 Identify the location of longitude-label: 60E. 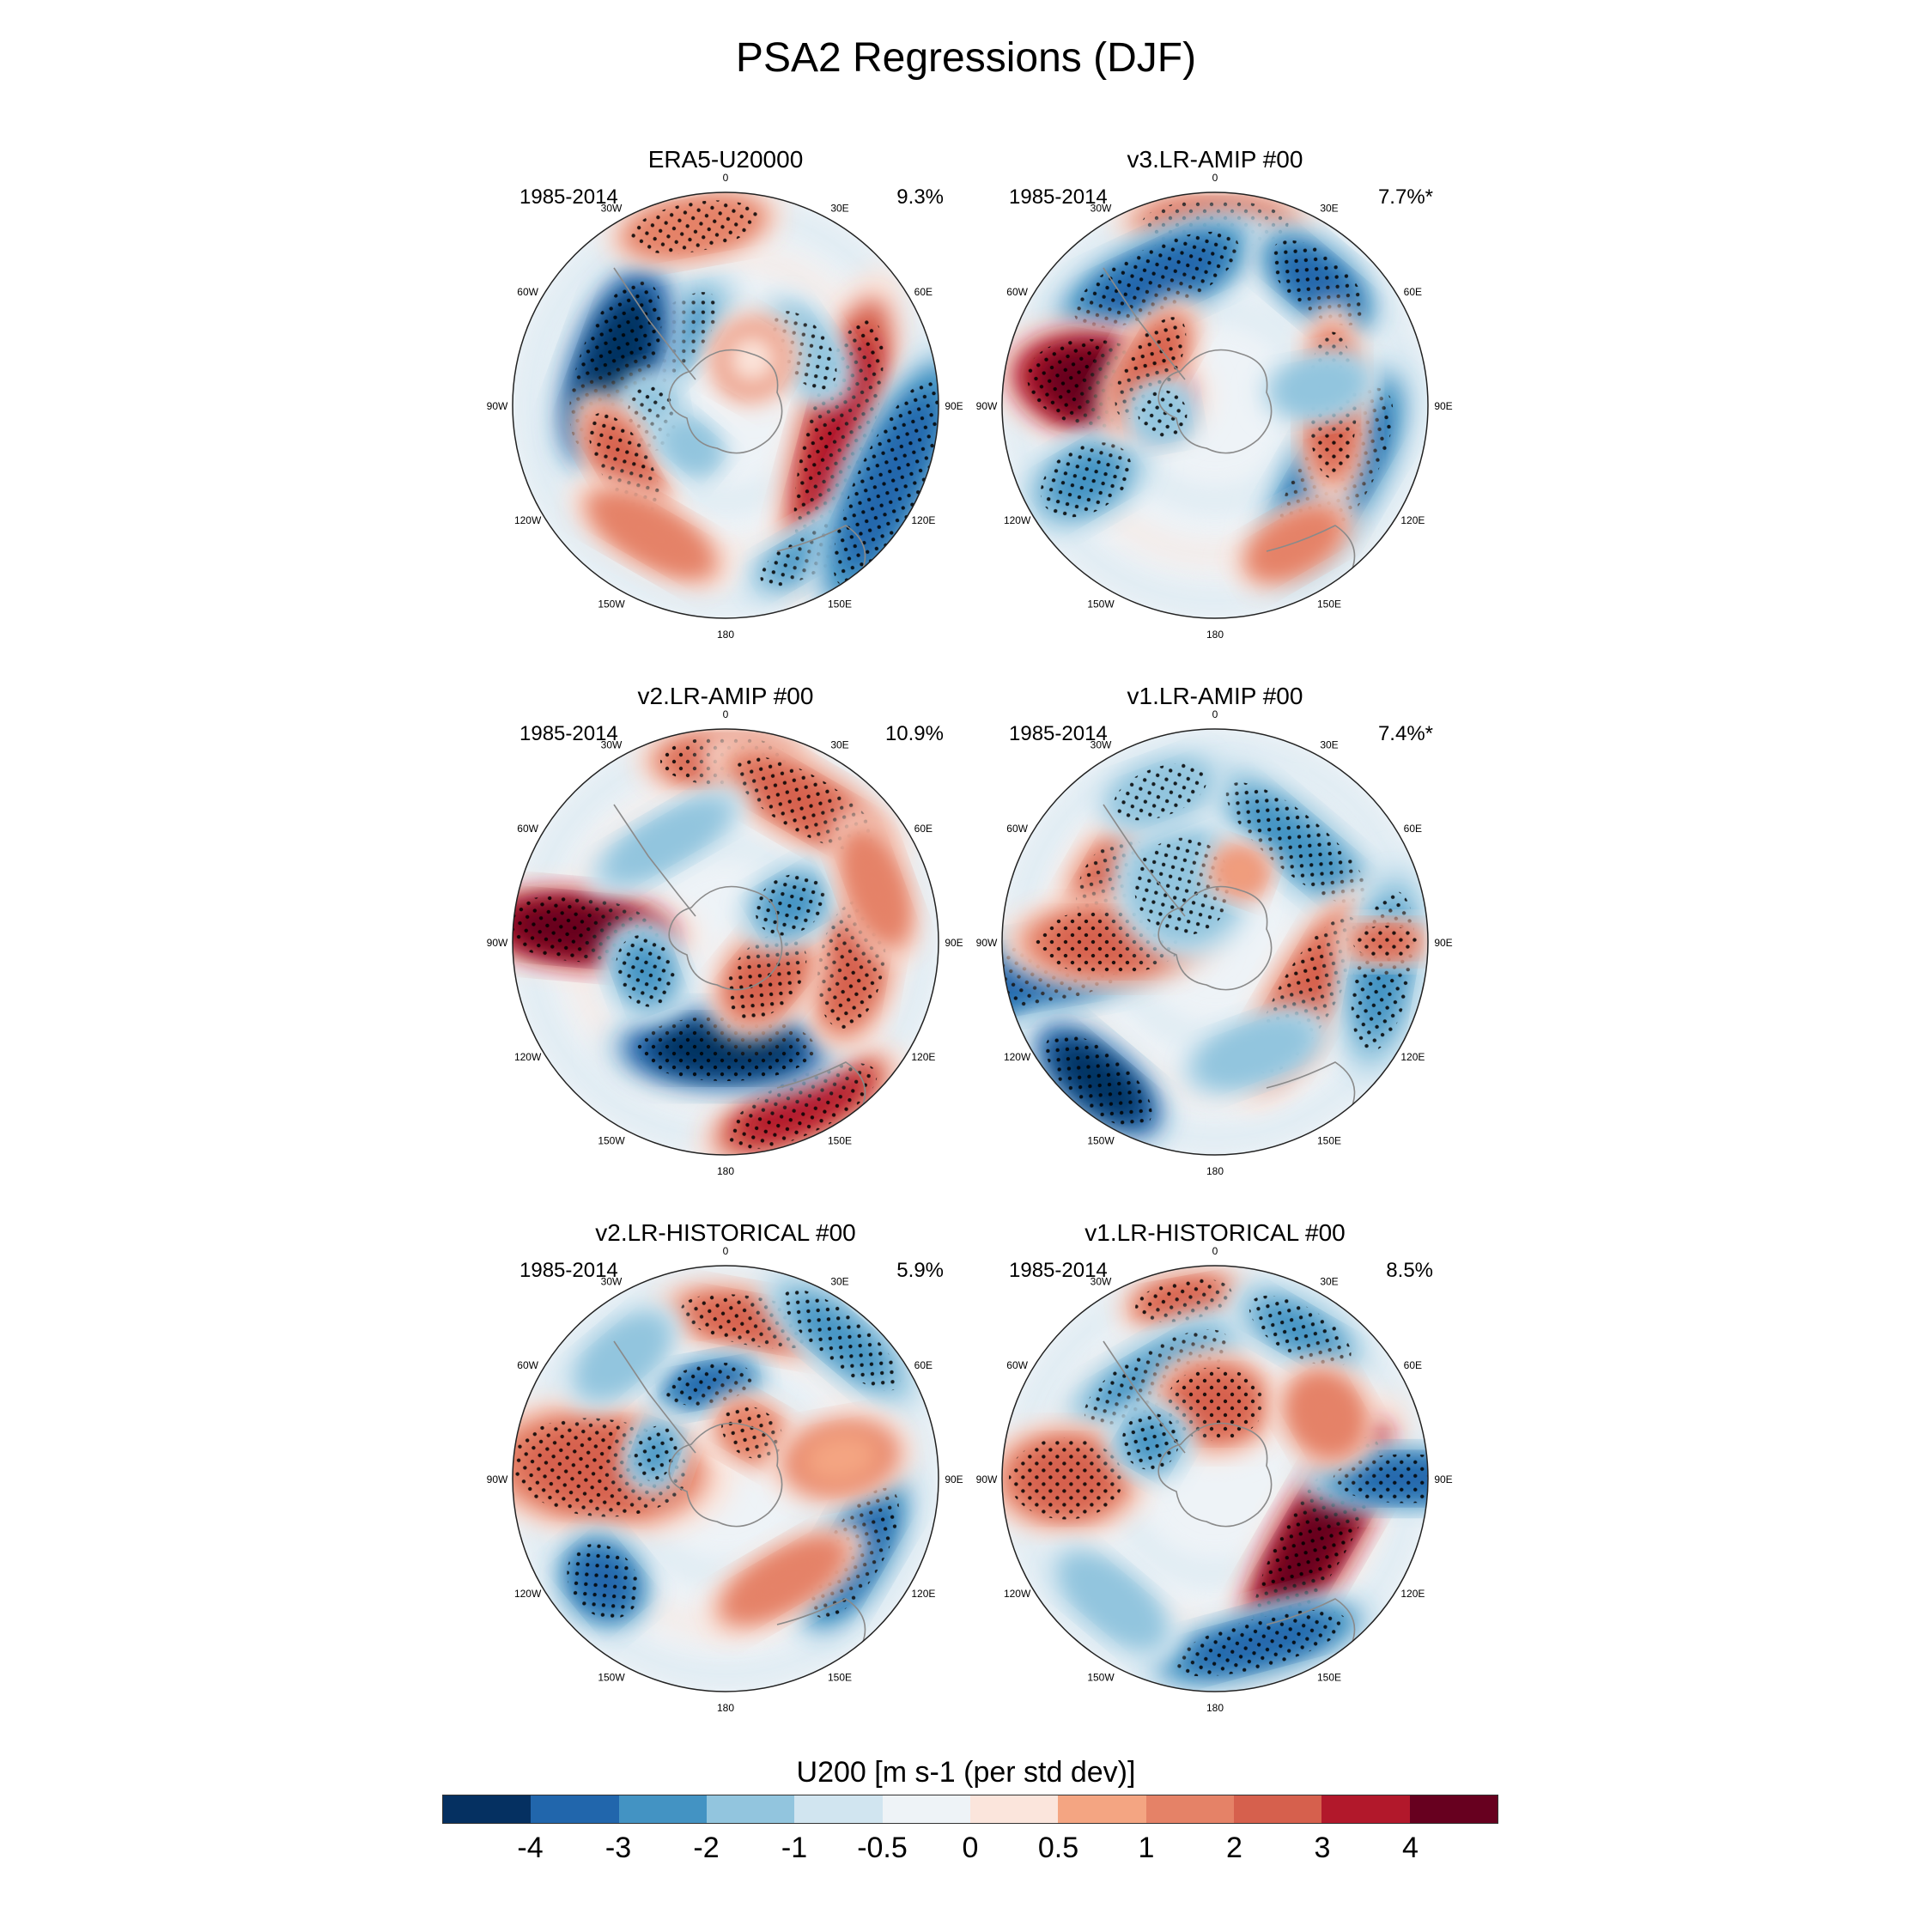
(924, 292).